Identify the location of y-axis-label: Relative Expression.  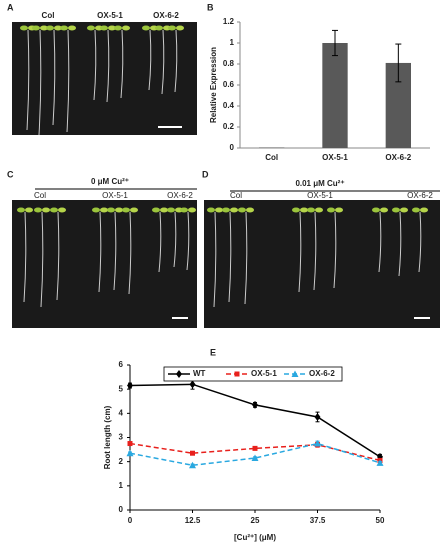
(213, 85).